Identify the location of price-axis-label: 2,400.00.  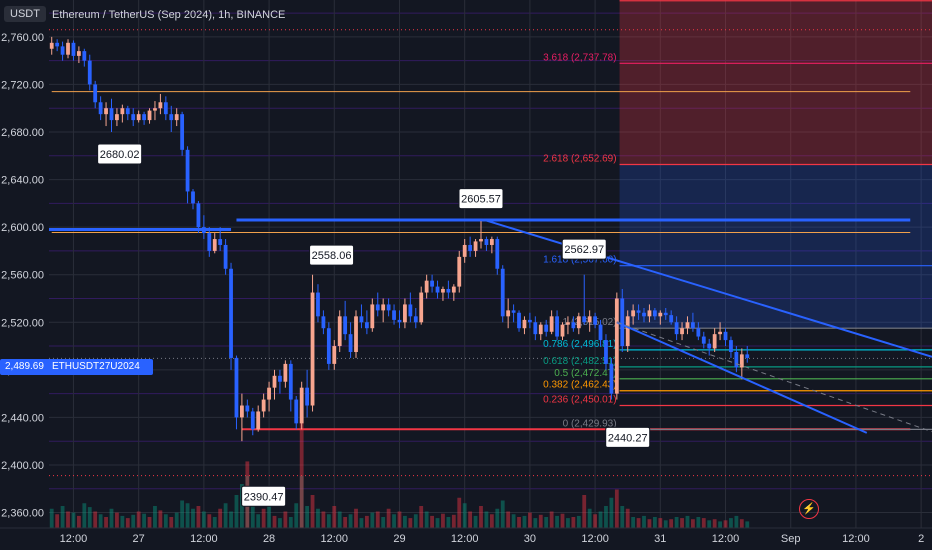
(22, 466).